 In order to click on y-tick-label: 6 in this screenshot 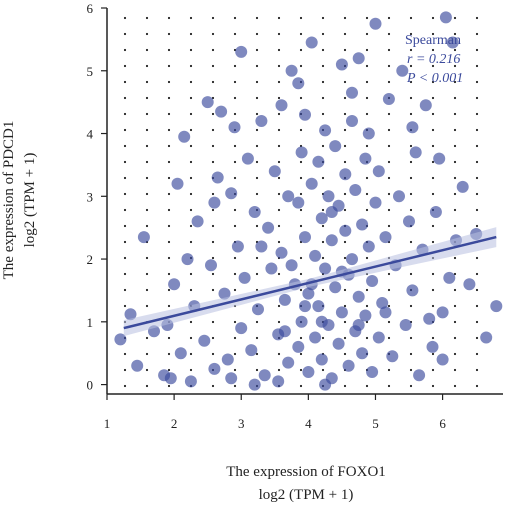, I will do `click(90, 8)`.